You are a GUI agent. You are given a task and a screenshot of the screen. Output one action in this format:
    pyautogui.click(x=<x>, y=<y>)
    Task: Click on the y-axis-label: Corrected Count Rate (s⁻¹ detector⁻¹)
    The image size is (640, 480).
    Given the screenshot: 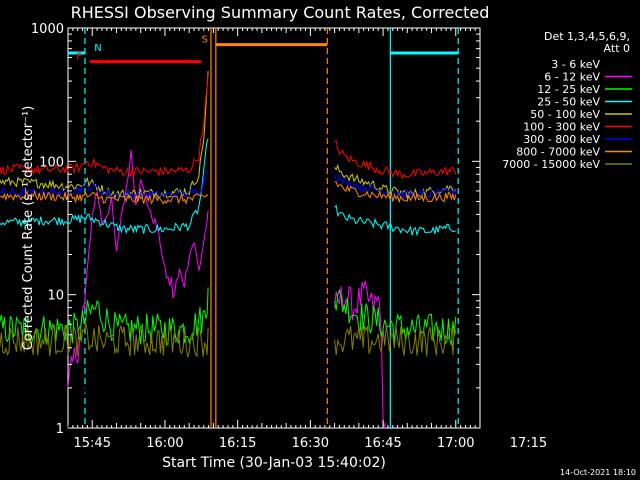 What is the action you would take?
    pyautogui.click(x=28, y=228)
    